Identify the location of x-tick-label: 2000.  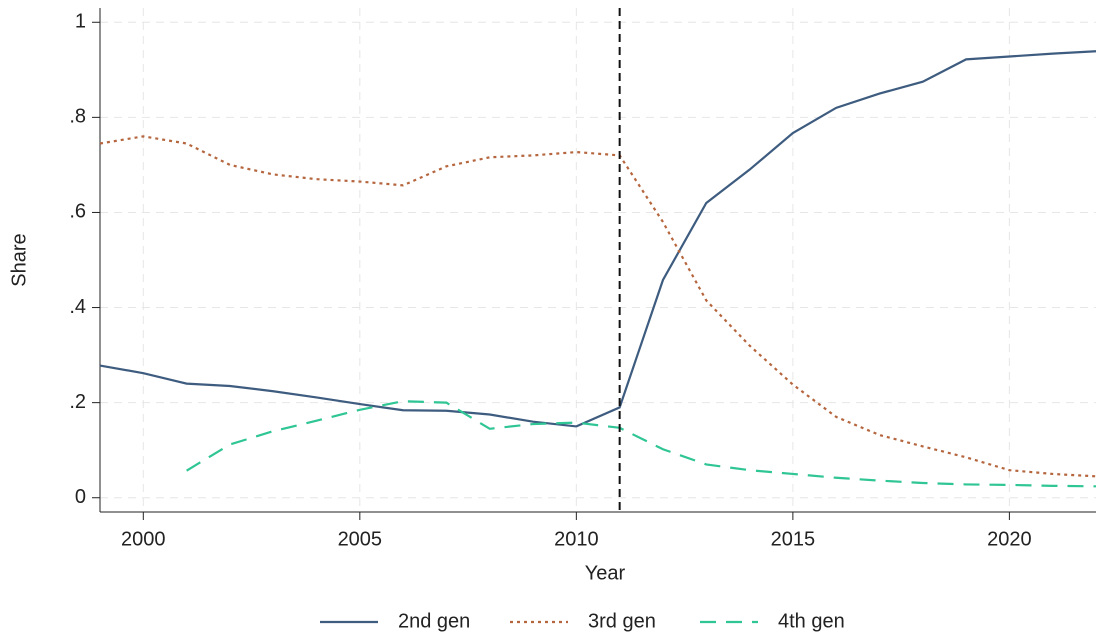
(143, 539).